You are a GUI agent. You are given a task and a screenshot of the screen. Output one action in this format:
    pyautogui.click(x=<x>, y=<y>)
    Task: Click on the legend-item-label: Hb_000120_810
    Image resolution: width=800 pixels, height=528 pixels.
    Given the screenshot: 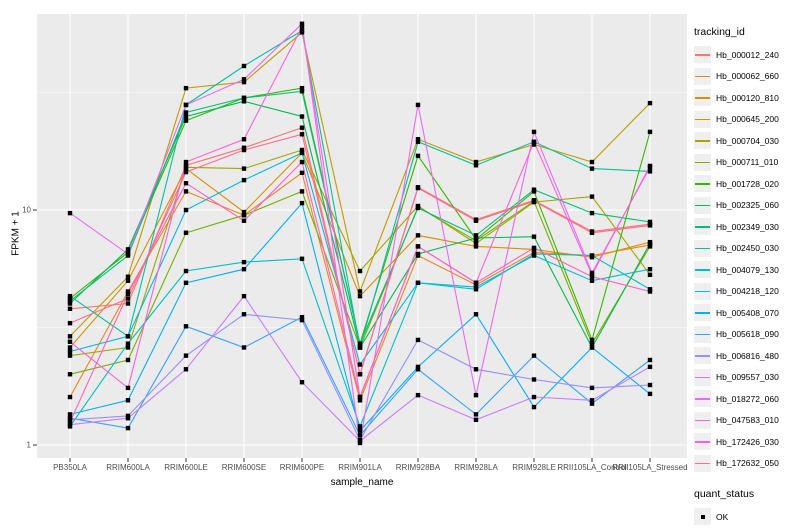 What is the action you would take?
    pyautogui.click(x=747, y=97)
    